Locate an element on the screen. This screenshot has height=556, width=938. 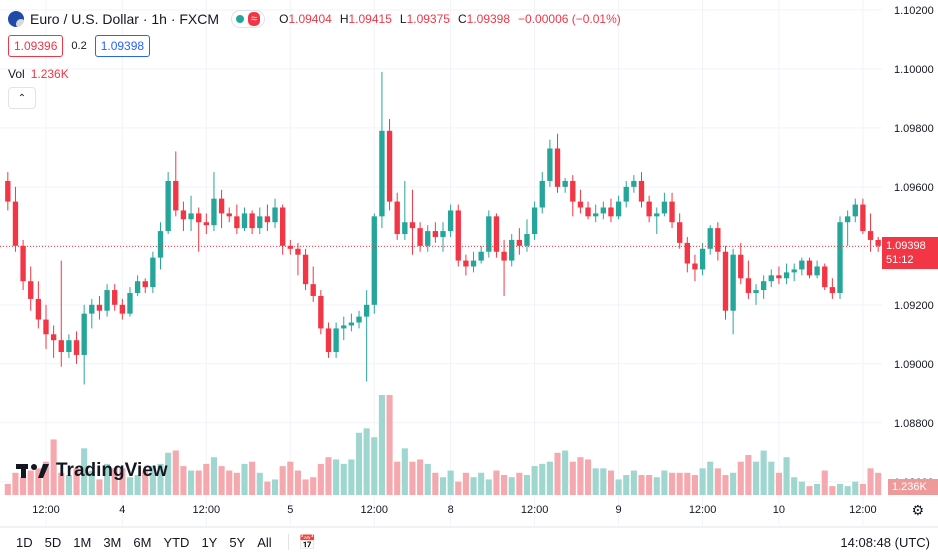
buy-button: 1.09398 is located at coordinates (122, 46).